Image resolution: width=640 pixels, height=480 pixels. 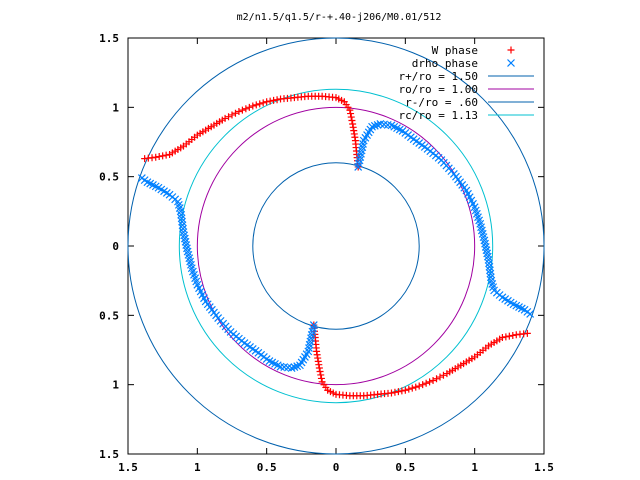 I want to click on legend-label: rc/ro = 1.13, so click(x=438, y=115).